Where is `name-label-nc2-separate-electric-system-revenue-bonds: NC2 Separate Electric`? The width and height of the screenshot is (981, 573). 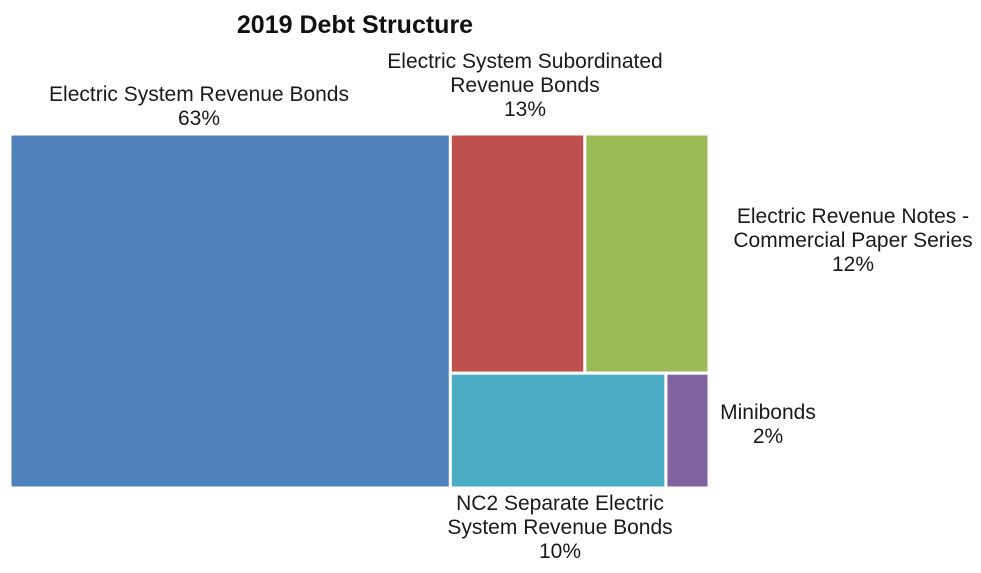
name-label-nc2-separate-electric-system-revenue-bonds: NC2 Separate Electric is located at coordinates (560, 503).